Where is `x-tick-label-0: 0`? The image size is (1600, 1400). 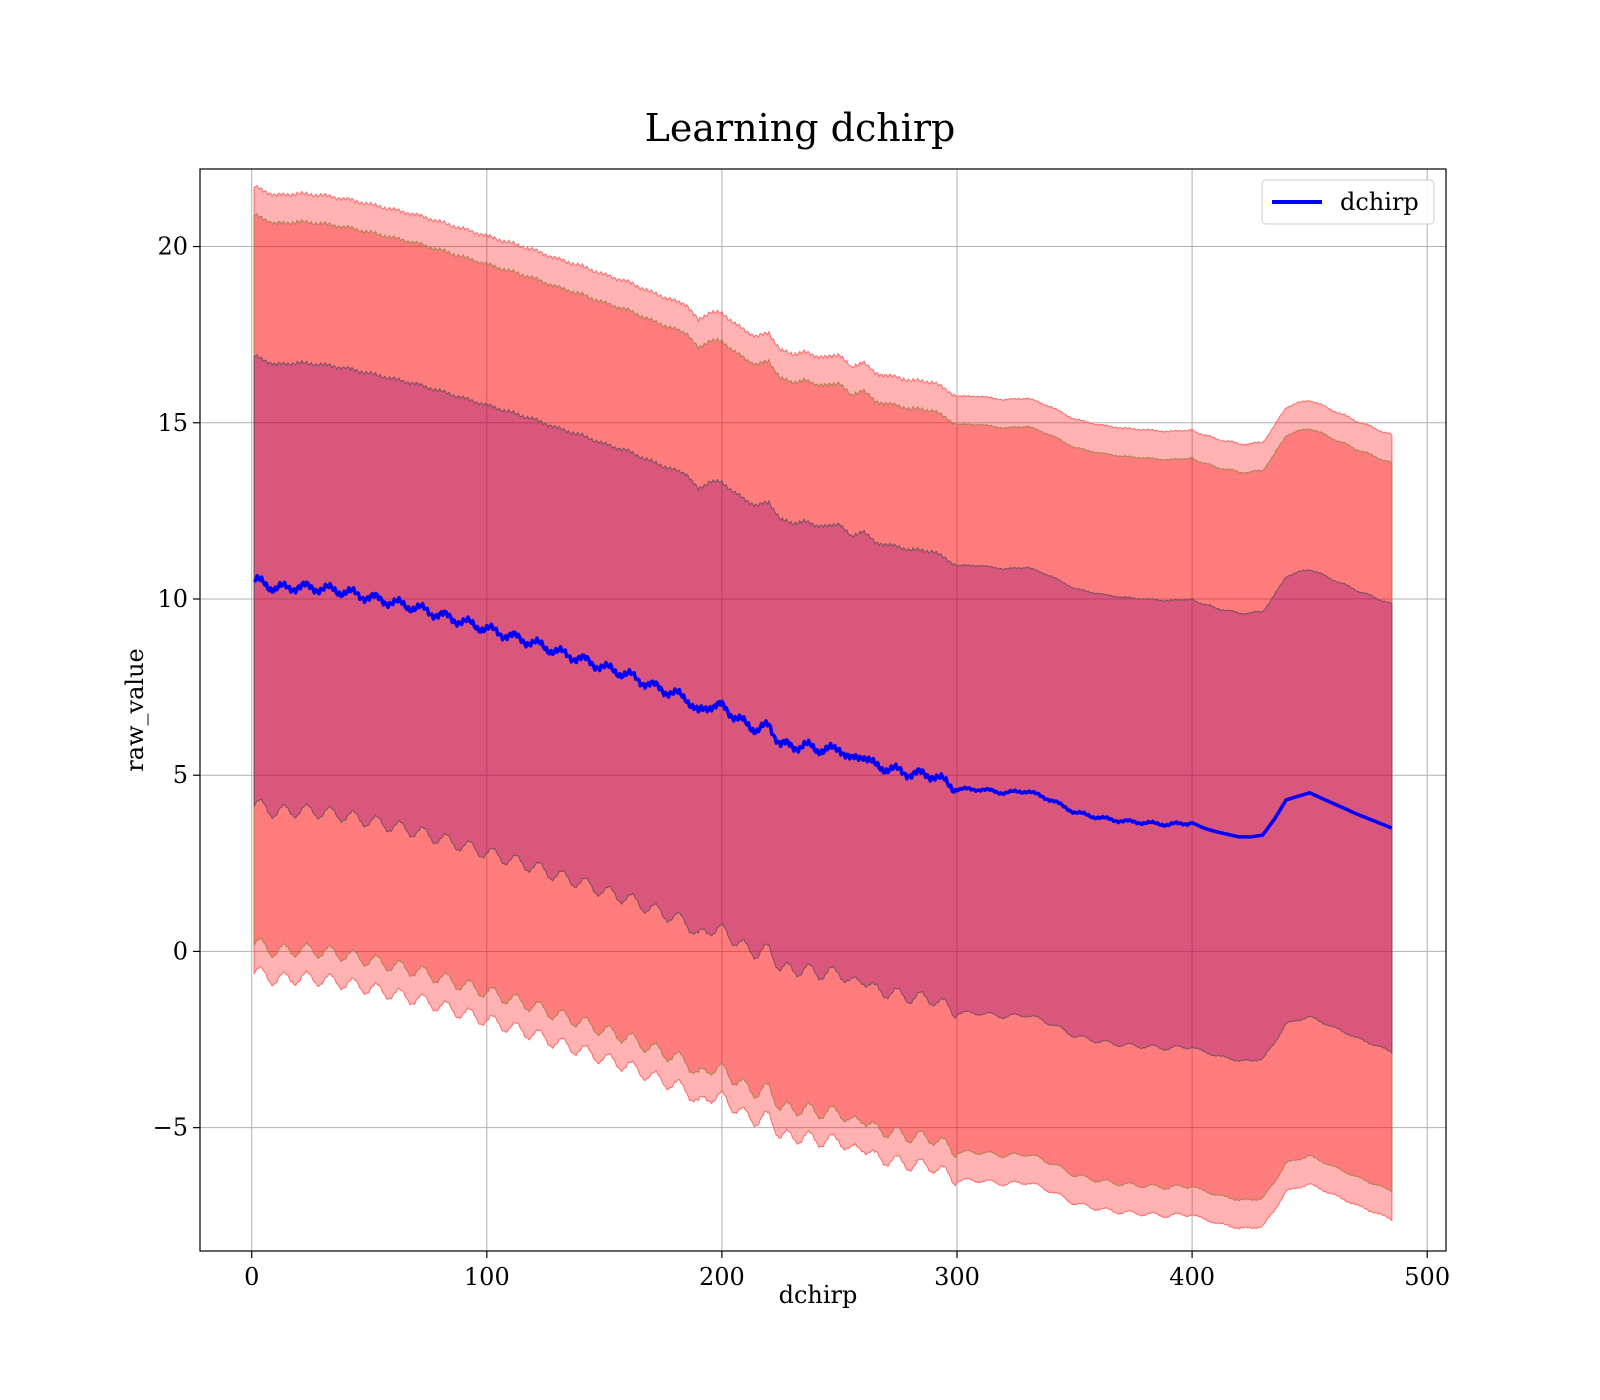
x-tick-label-0: 0 is located at coordinates (251, 1277).